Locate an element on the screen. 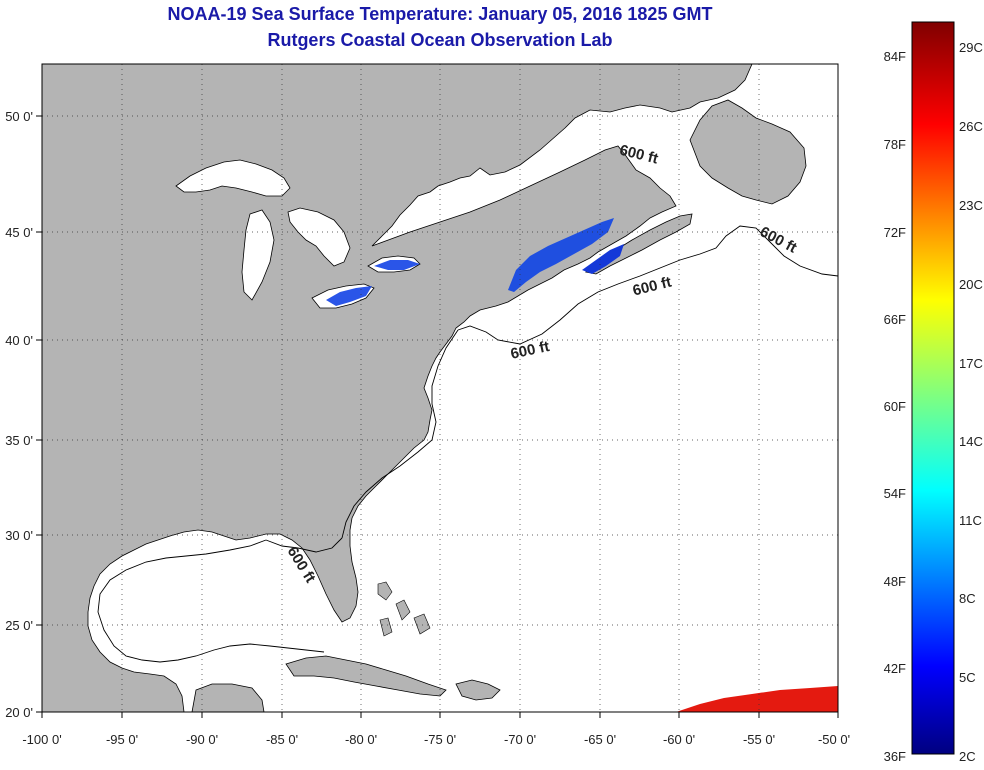 The width and height of the screenshot is (984, 770). colorbar-label-26c: 26C is located at coordinates (971, 126).